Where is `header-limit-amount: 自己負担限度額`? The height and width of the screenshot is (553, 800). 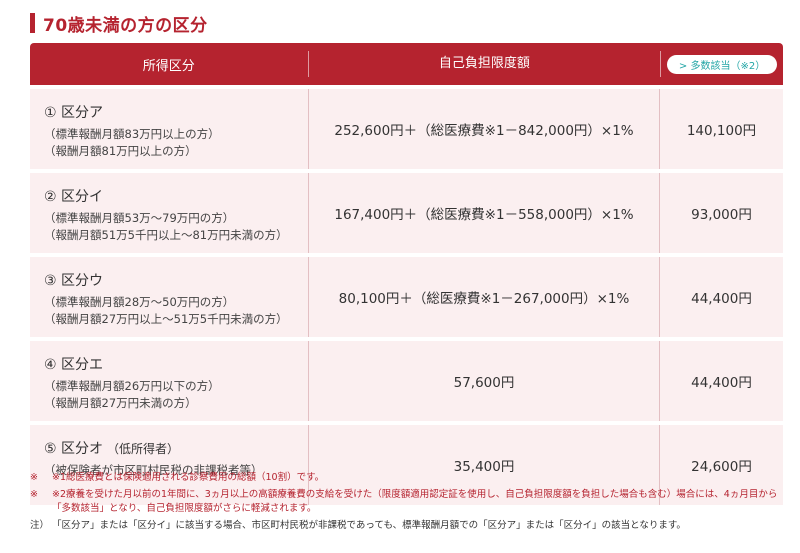 header-limit-amount: 自己負担限度額 is located at coordinates (484, 64).